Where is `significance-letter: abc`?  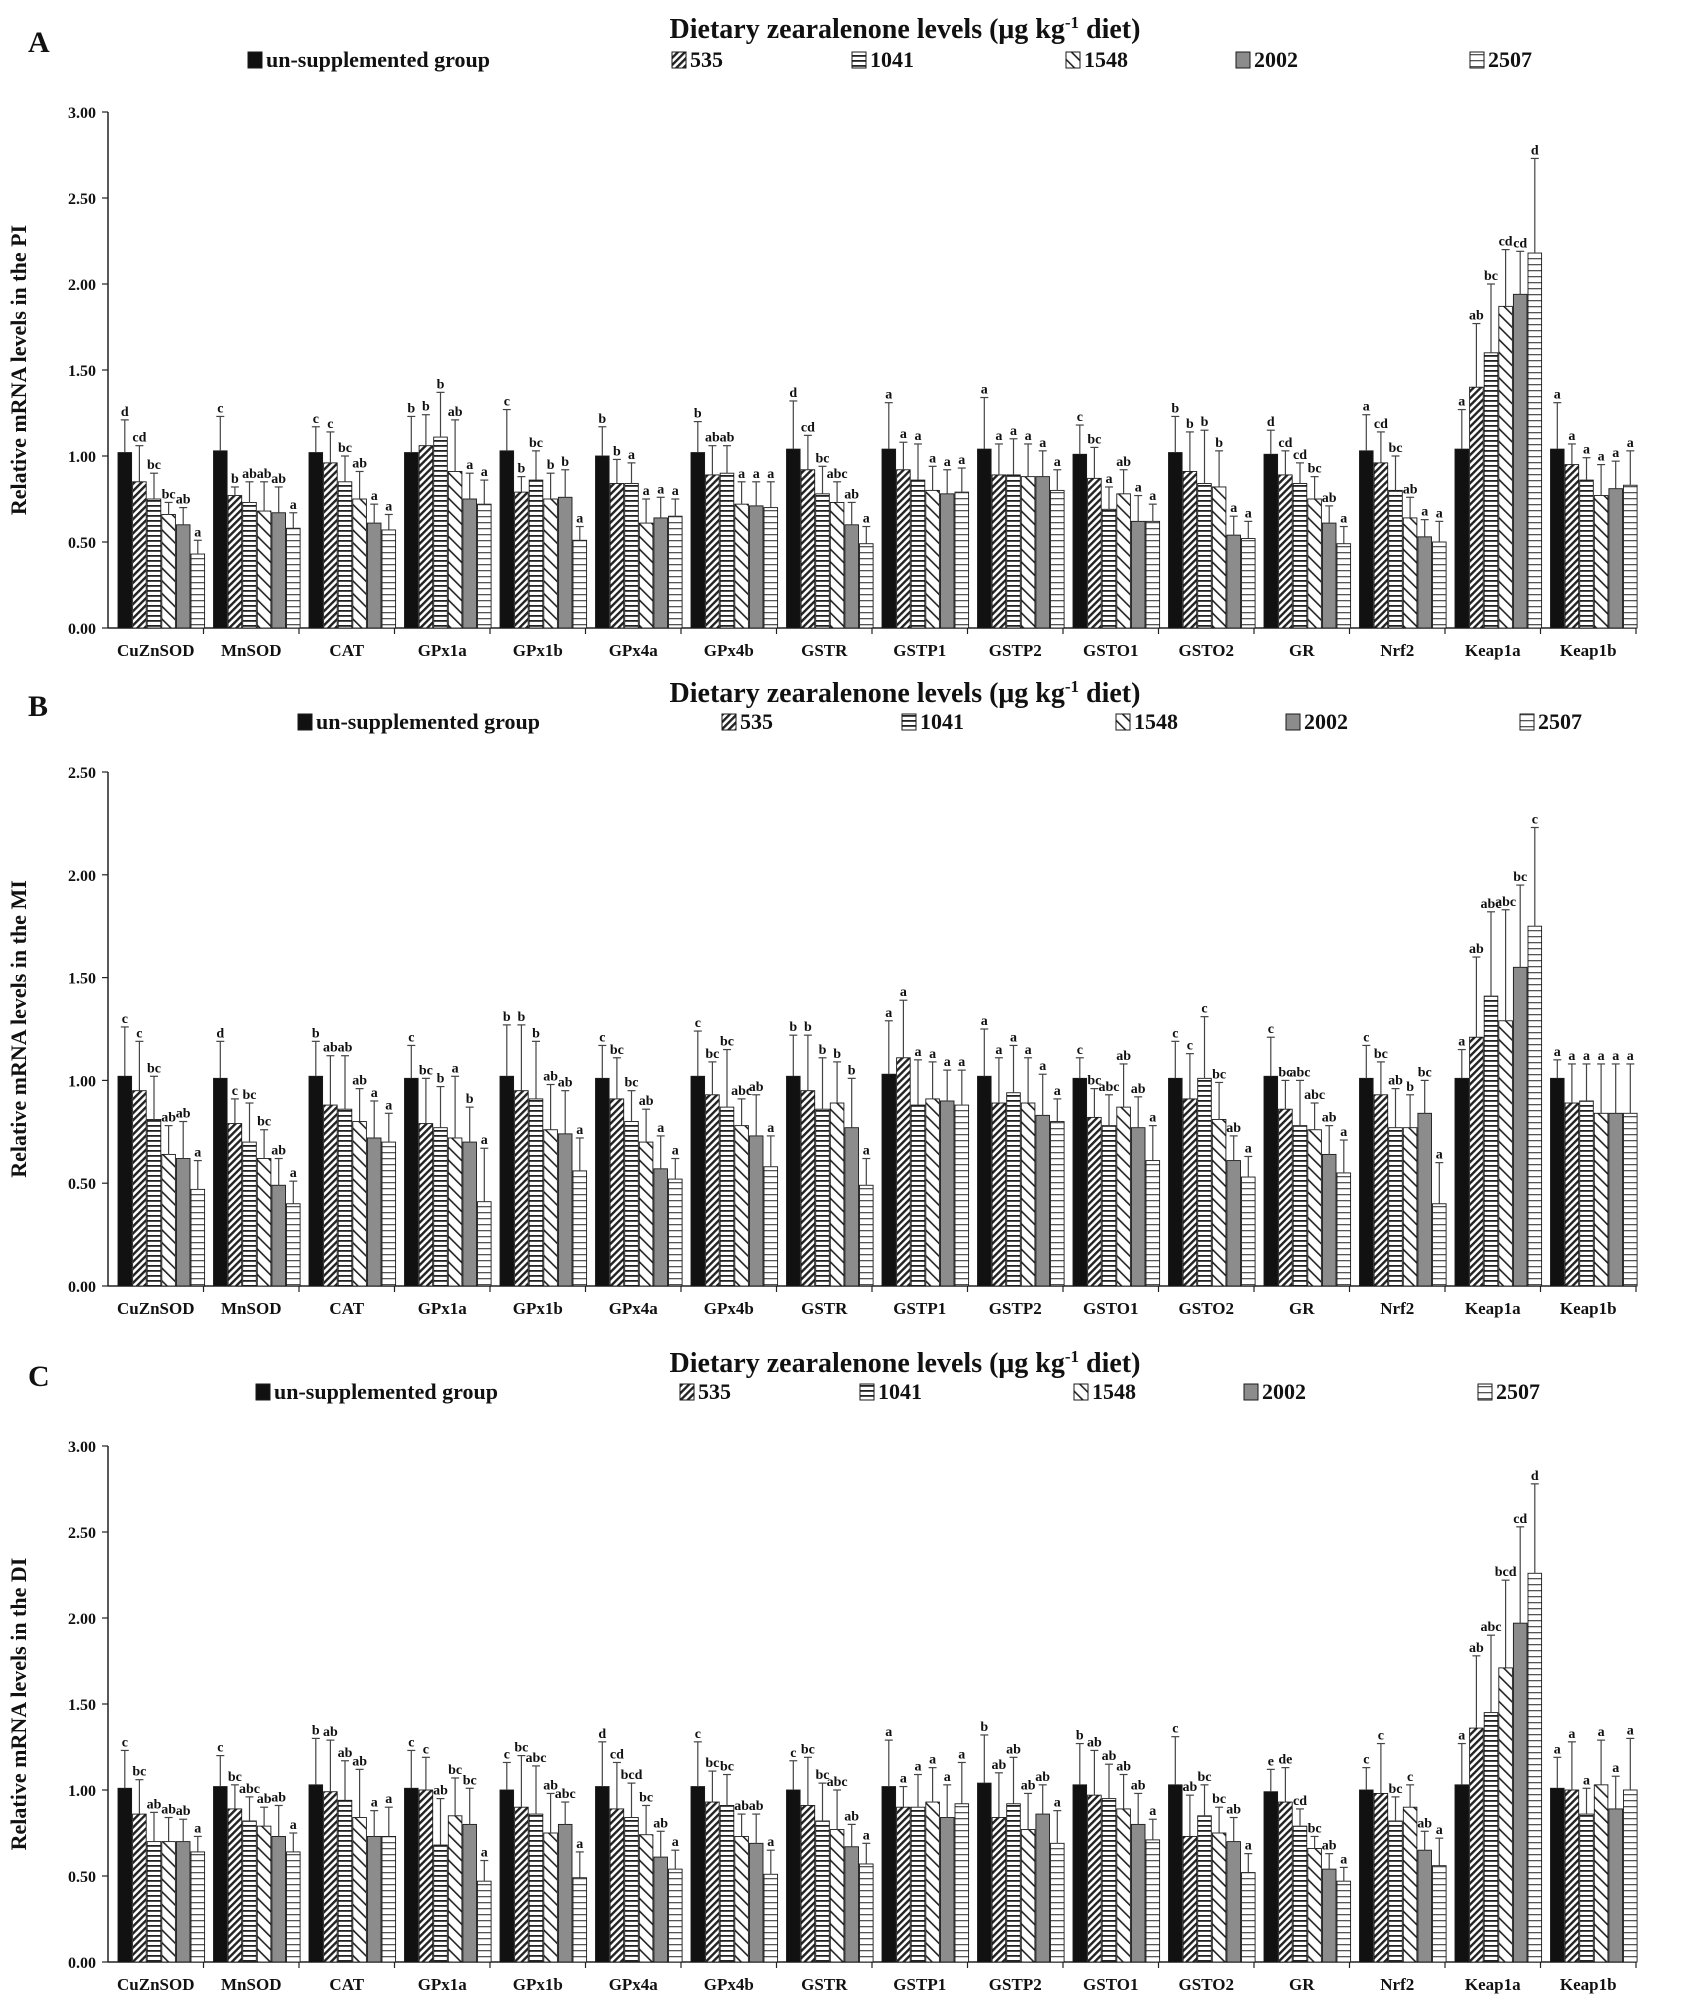 significance-letter: abc is located at coordinates (837, 1782).